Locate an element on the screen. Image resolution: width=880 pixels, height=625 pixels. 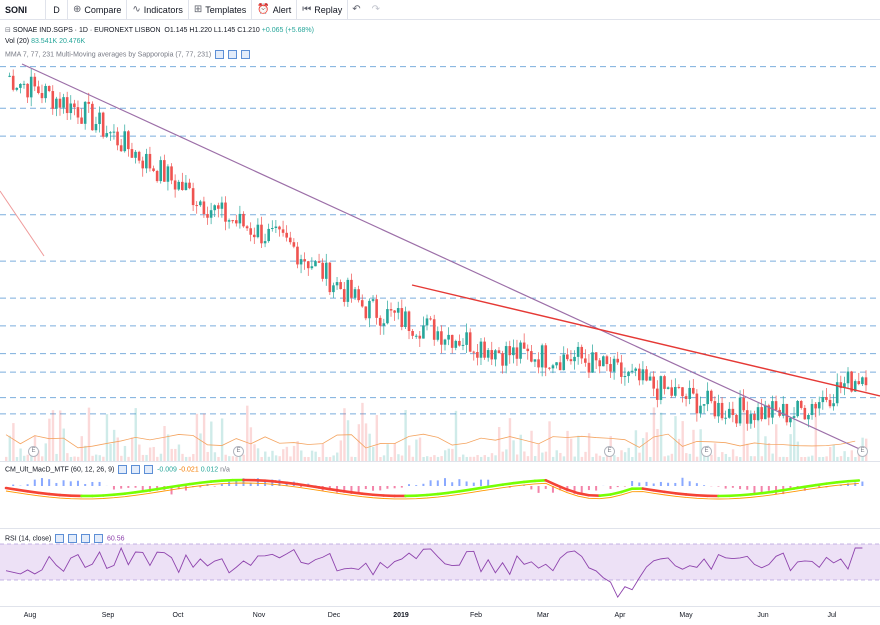
macd-visibility-button is located at coordinates (135, 469).